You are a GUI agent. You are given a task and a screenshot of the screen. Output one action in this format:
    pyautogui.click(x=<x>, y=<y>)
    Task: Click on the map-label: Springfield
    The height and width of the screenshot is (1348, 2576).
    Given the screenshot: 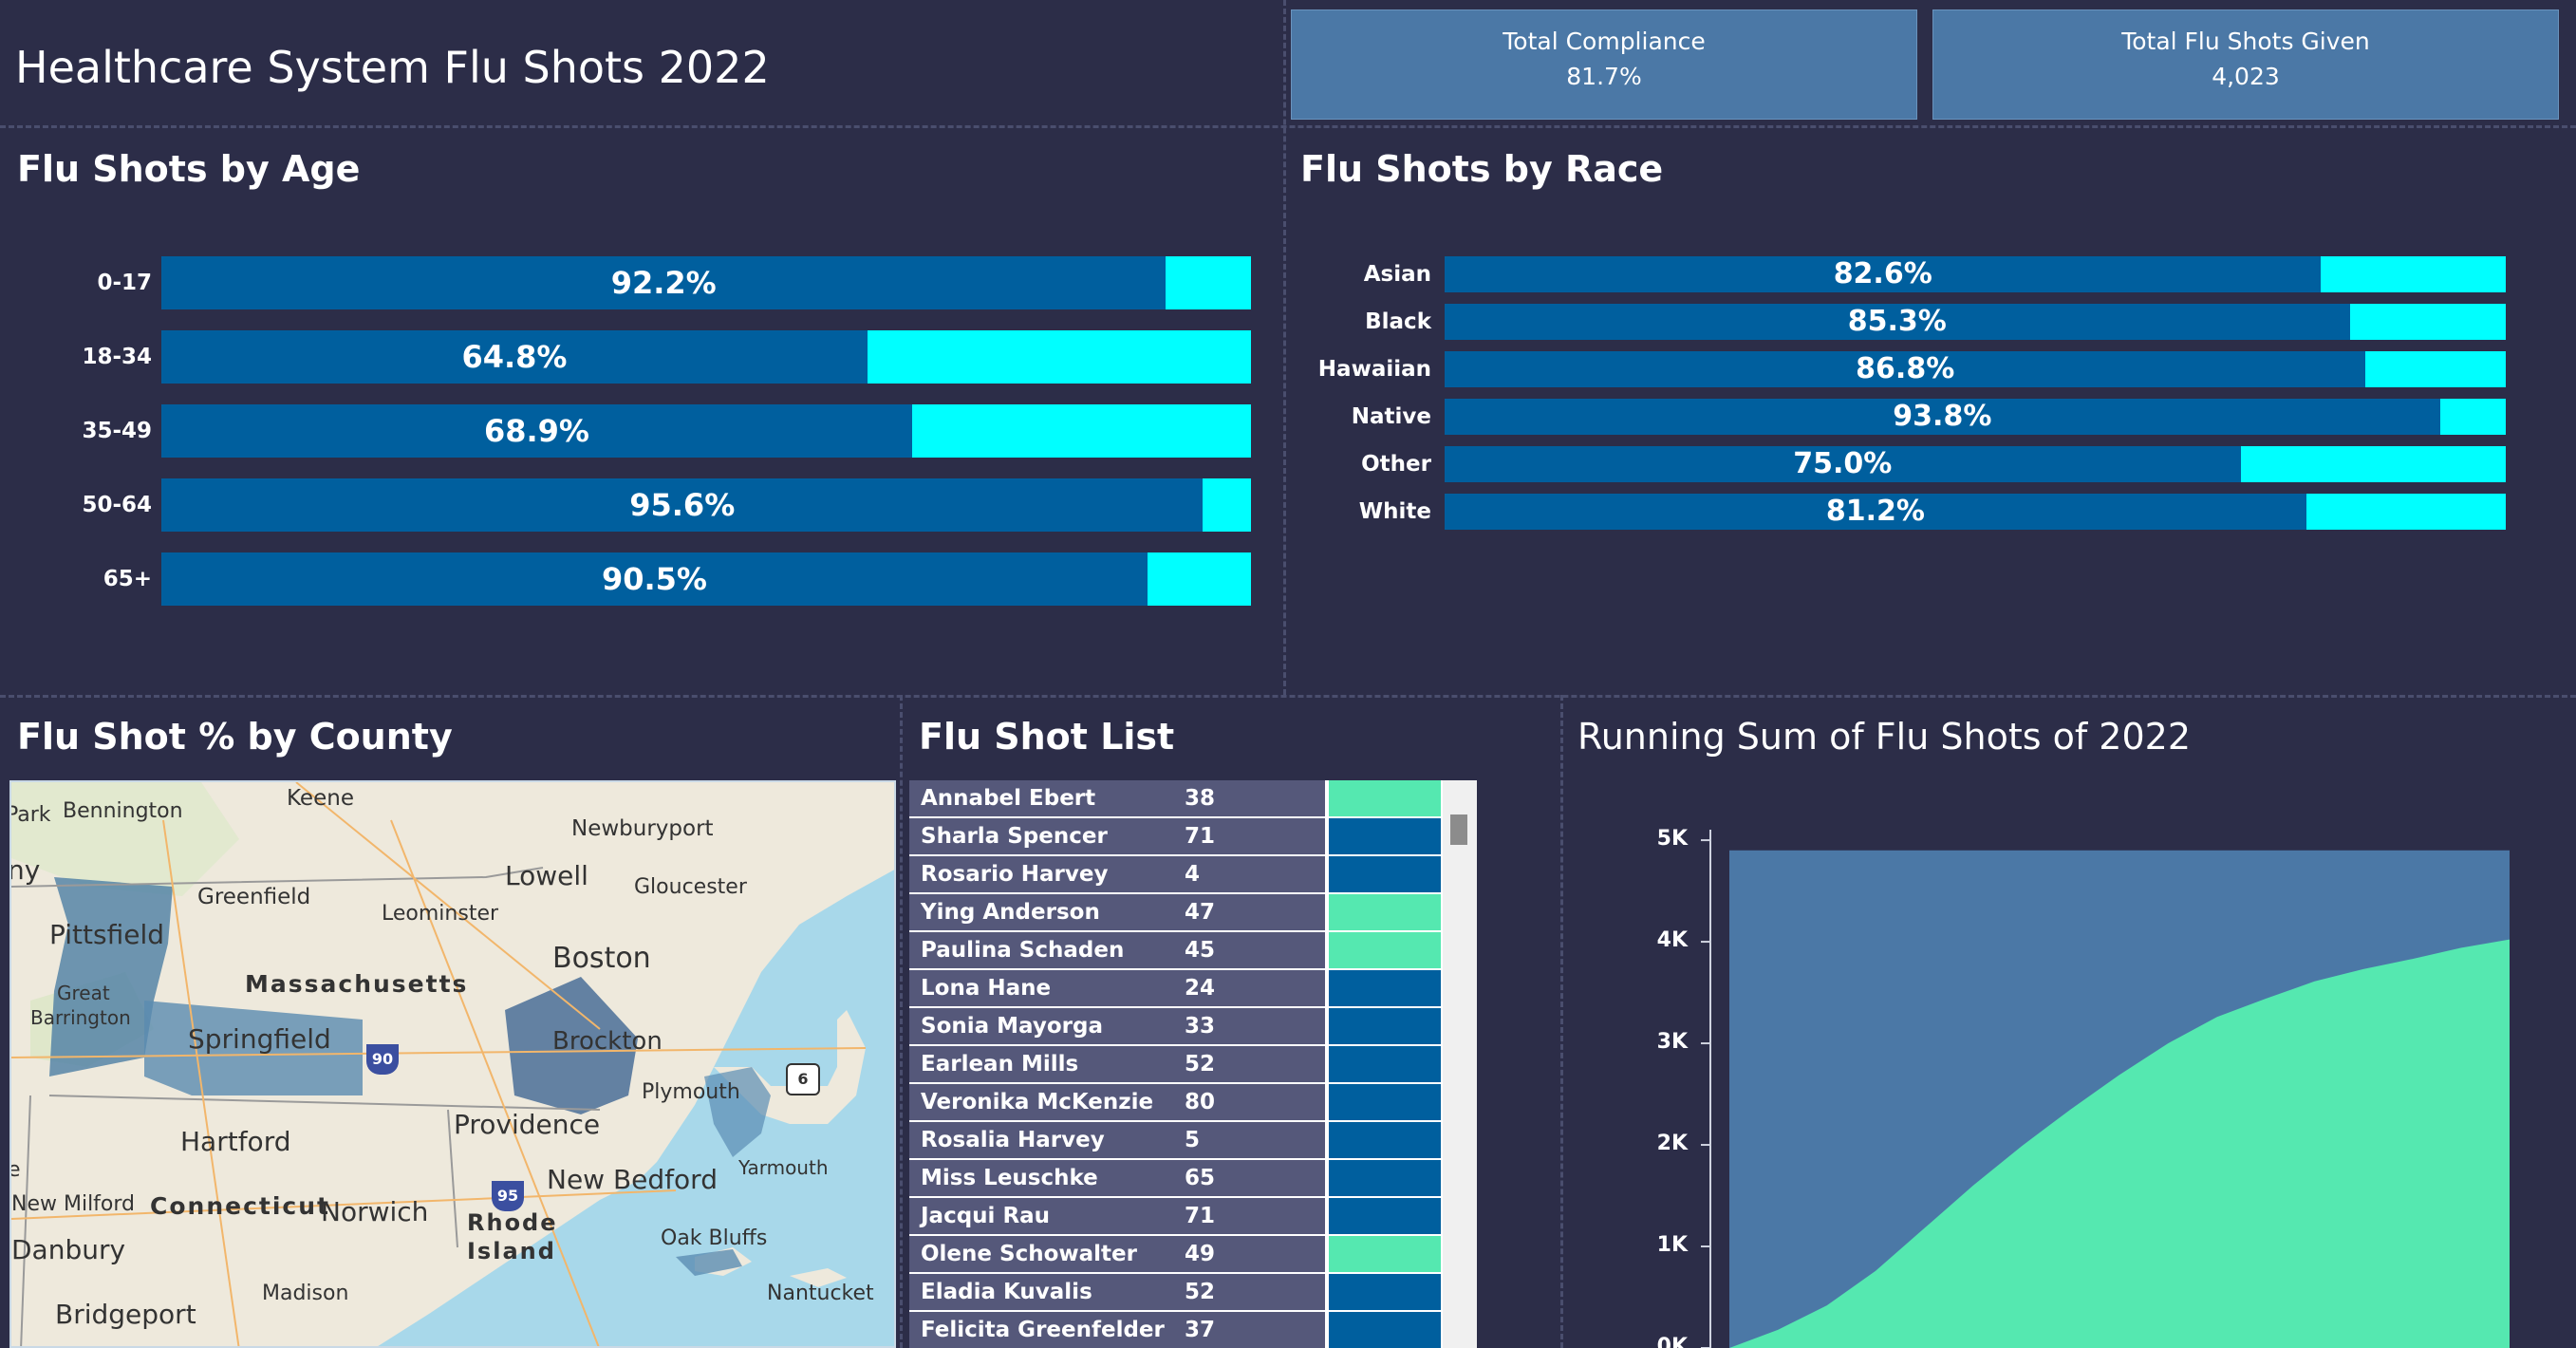 What is the action you would take?
    pyautogui.click(x=259, y=1039)
    